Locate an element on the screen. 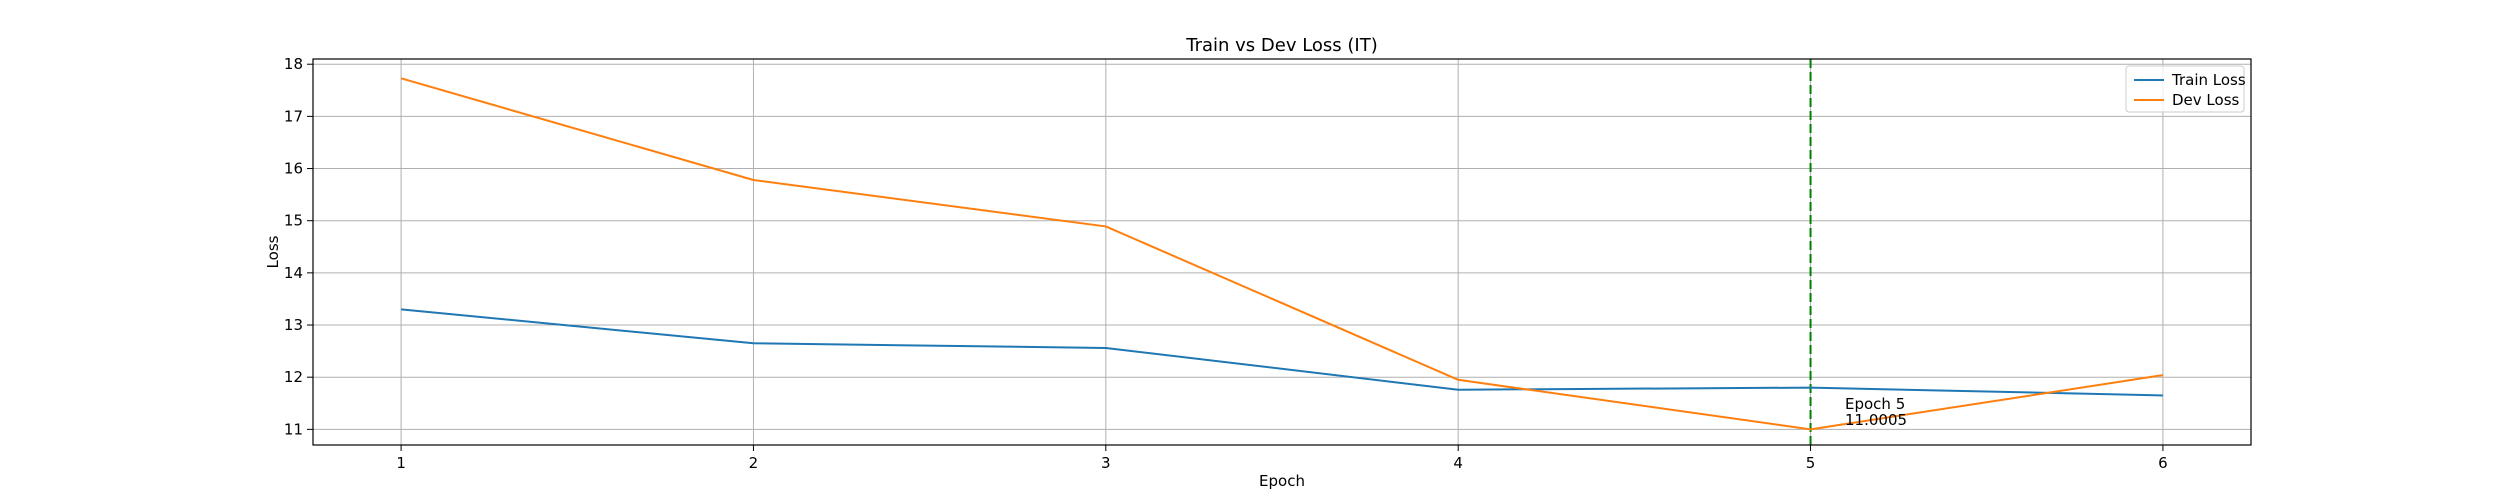  y-tick-label: 17 is located at coordinates (293, 116).